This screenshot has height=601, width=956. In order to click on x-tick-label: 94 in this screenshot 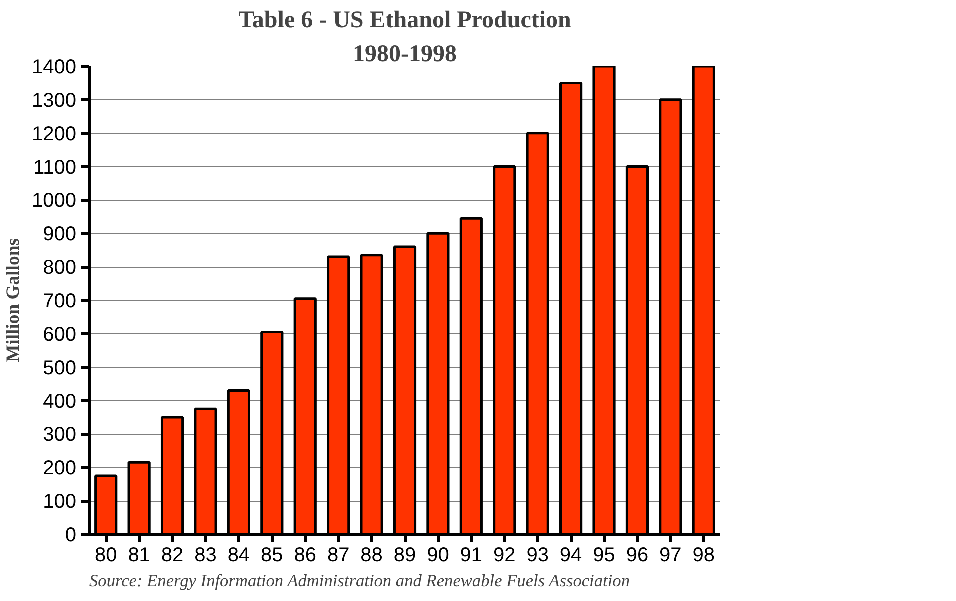, I will do `click(571, 555)`.